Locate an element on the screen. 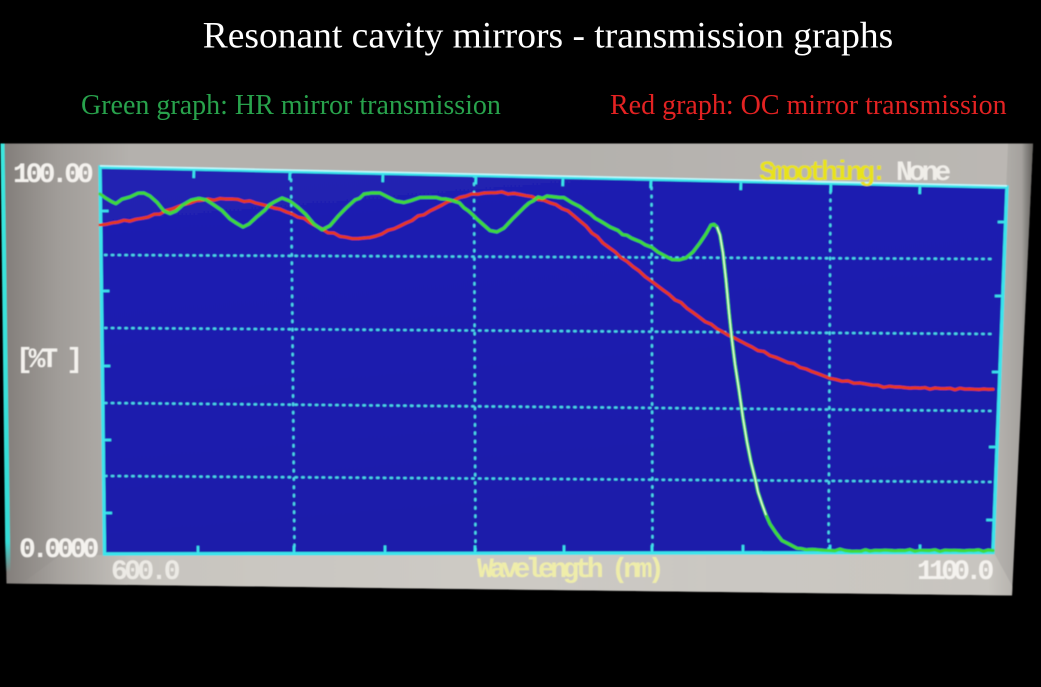  svg-text: Wavelength (nm) is located at coordinates (569, 570).